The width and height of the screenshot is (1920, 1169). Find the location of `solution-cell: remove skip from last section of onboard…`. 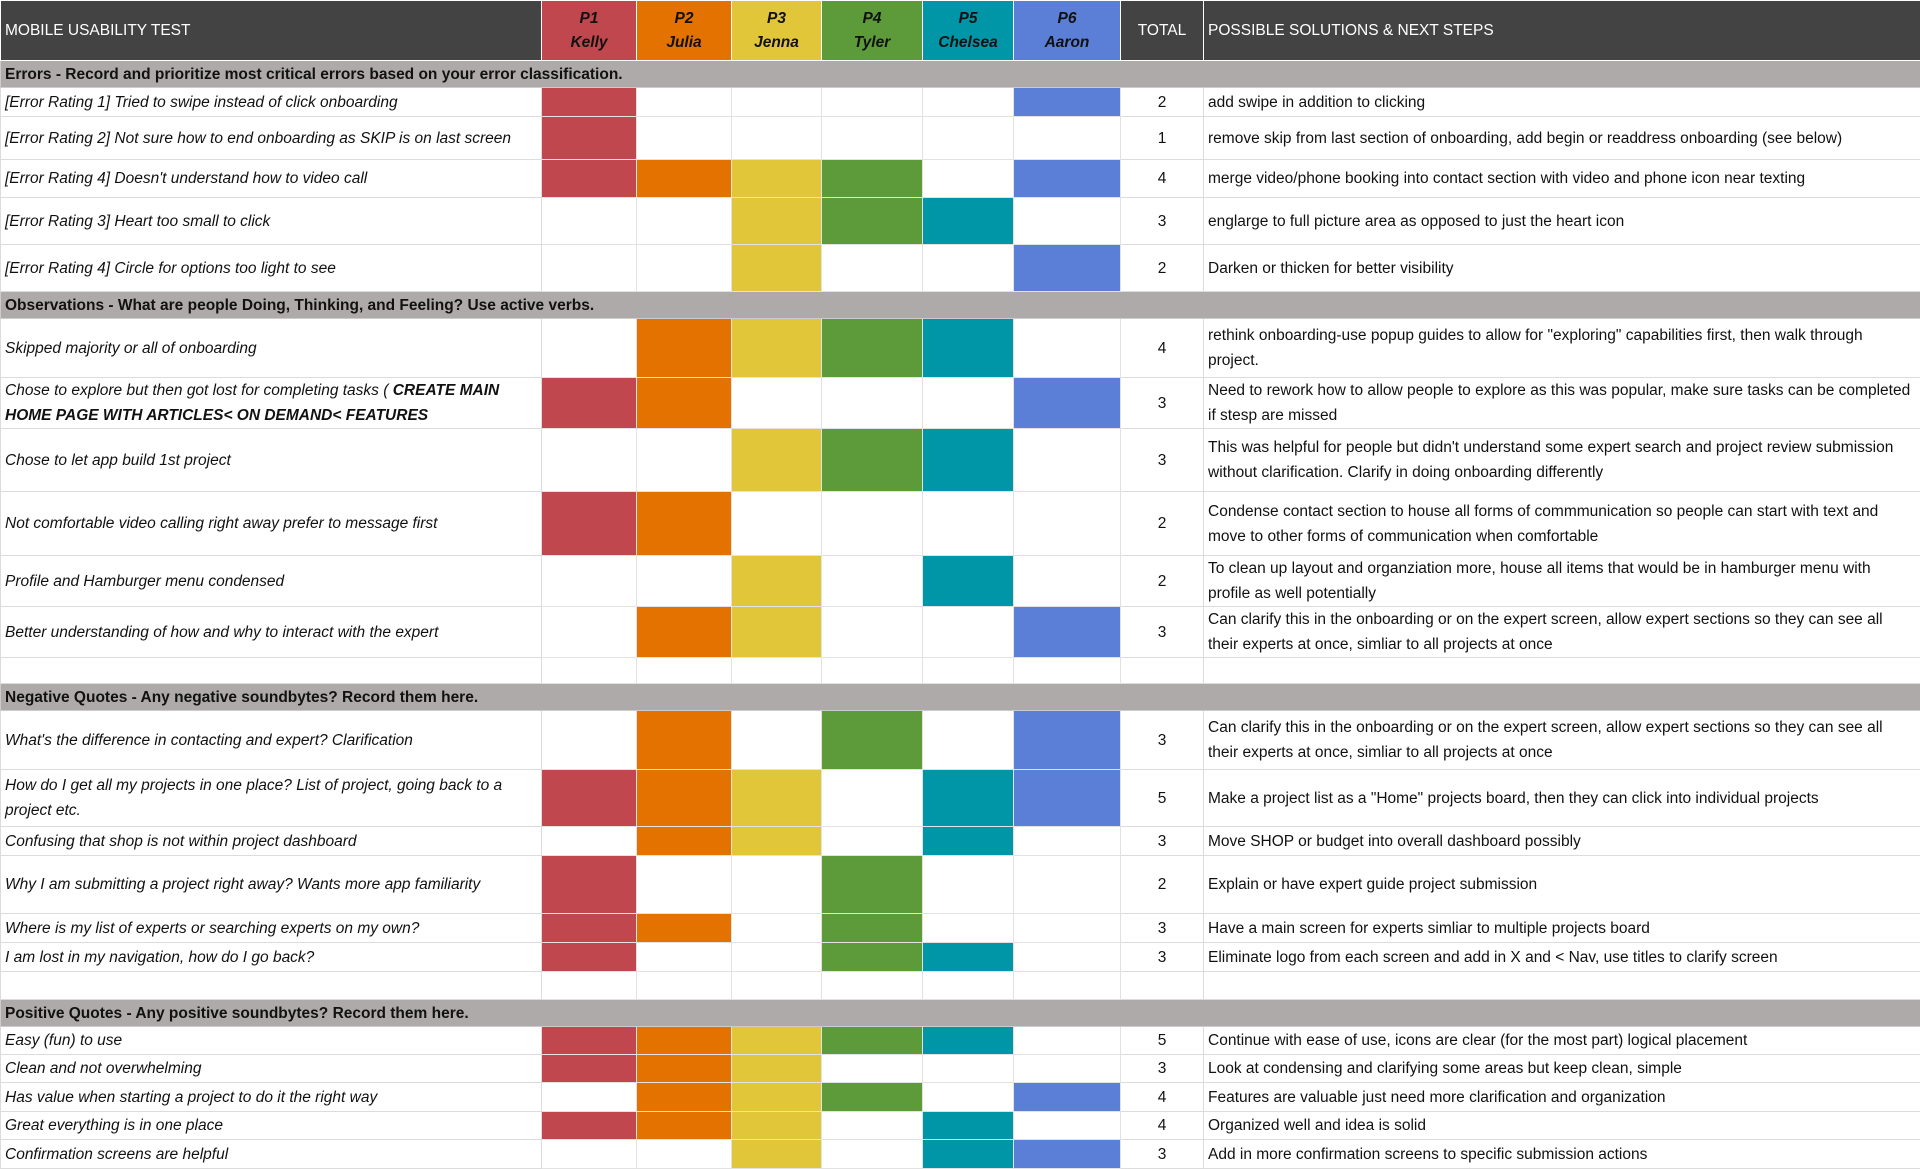

solution-cell: remove skip from last section of onboard… is located at coordinates (1562, 138).